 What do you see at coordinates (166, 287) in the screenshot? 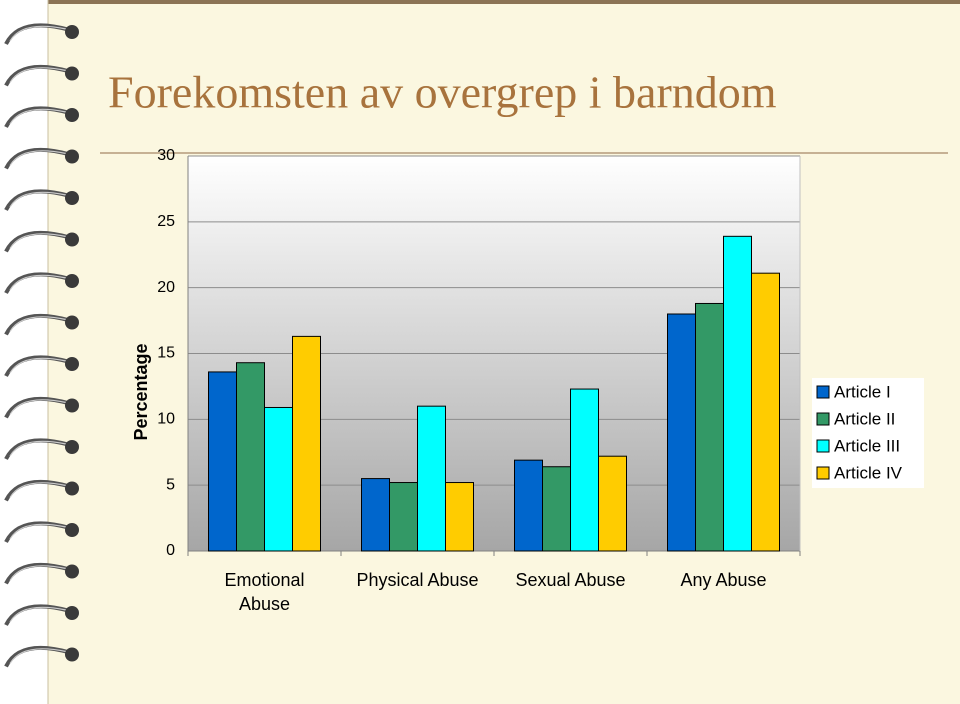
I see `y-tick-label: 20` at bounding box center [166, 287].